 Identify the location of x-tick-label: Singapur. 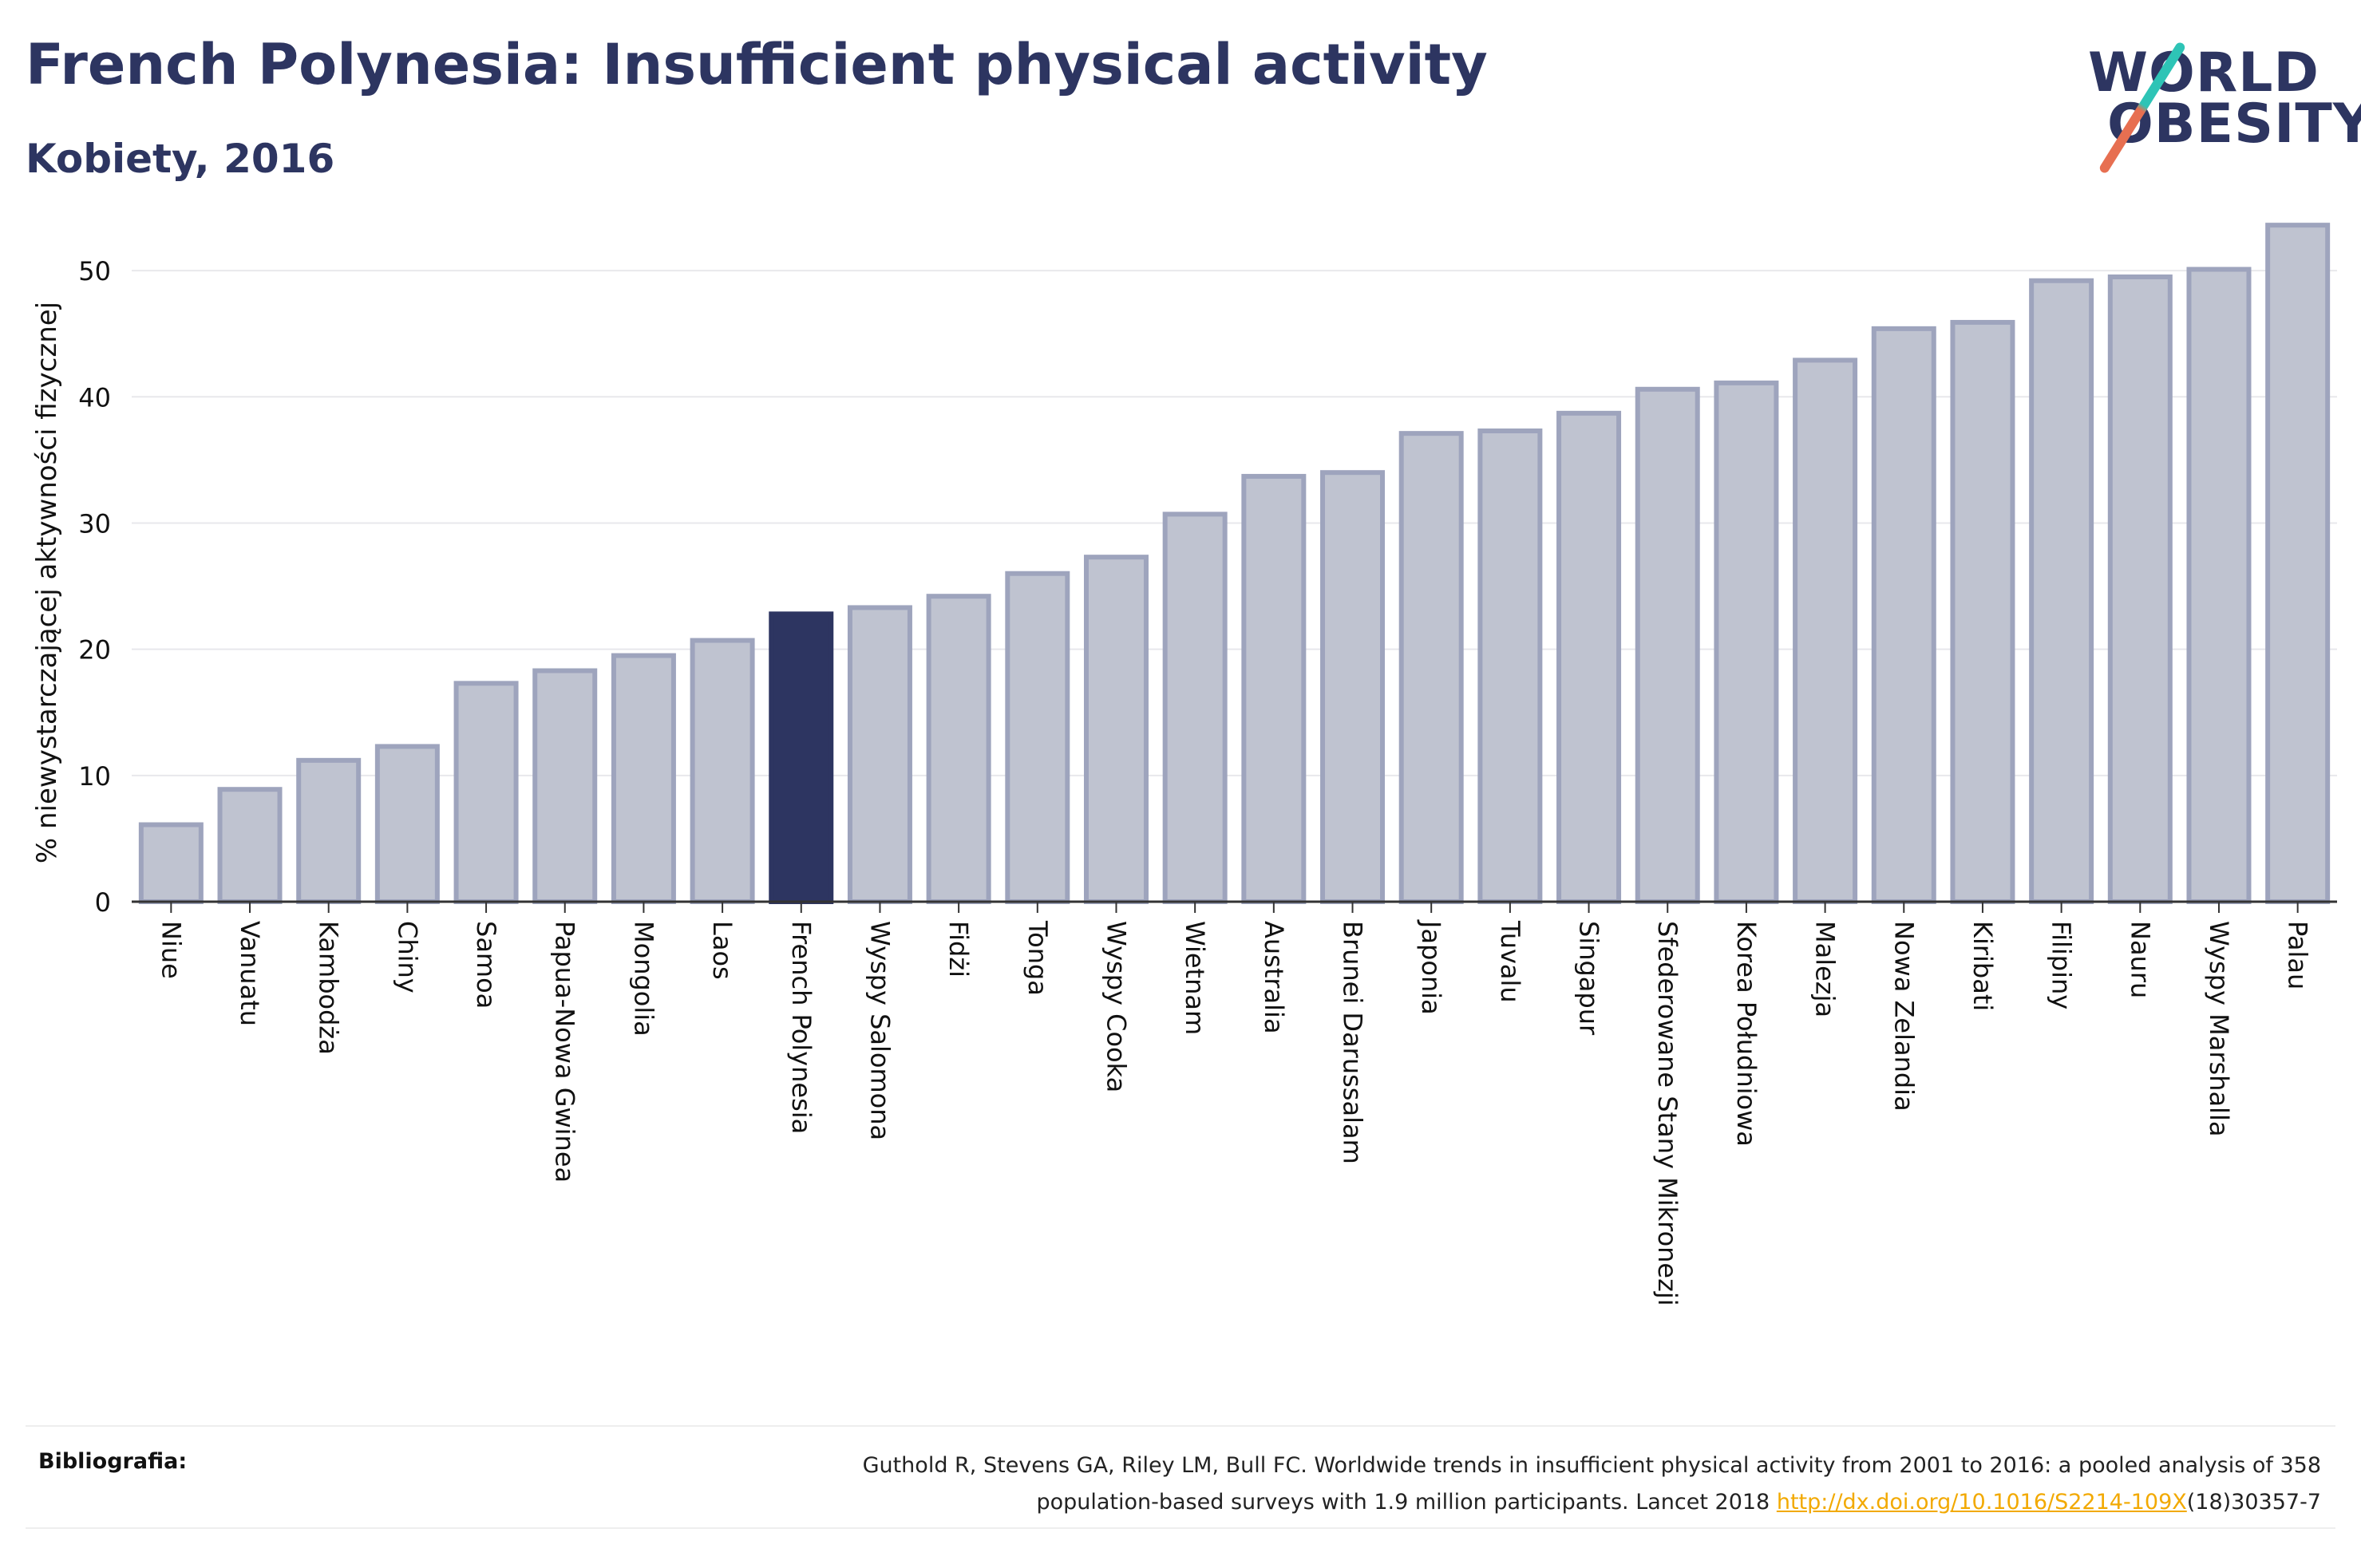
(1589, 978).